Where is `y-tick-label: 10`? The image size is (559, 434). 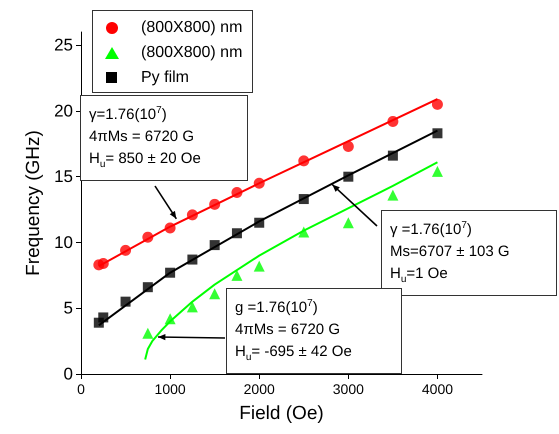
y-tick-label: 10 is located at coordinates (63, 242).